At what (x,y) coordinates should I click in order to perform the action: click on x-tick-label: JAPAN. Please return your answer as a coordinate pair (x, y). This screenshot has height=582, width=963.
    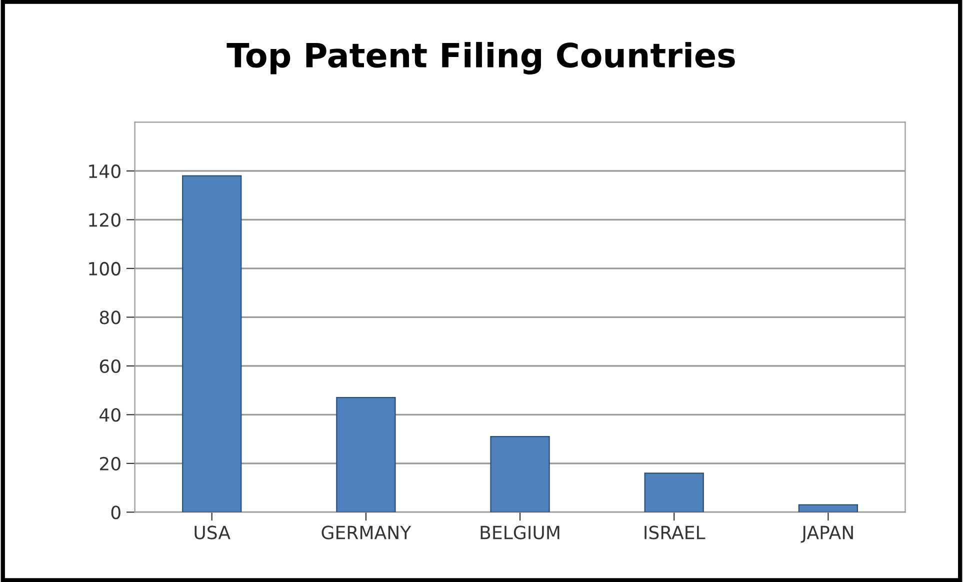
    Looking at the image, I should click on (826, 534).